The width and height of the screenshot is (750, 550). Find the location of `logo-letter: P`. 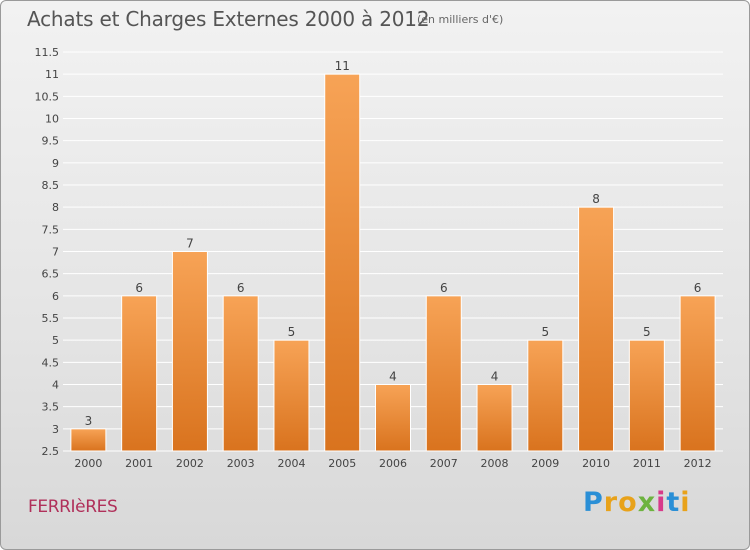

logo-letter: P is located at coordinates (593, 502).